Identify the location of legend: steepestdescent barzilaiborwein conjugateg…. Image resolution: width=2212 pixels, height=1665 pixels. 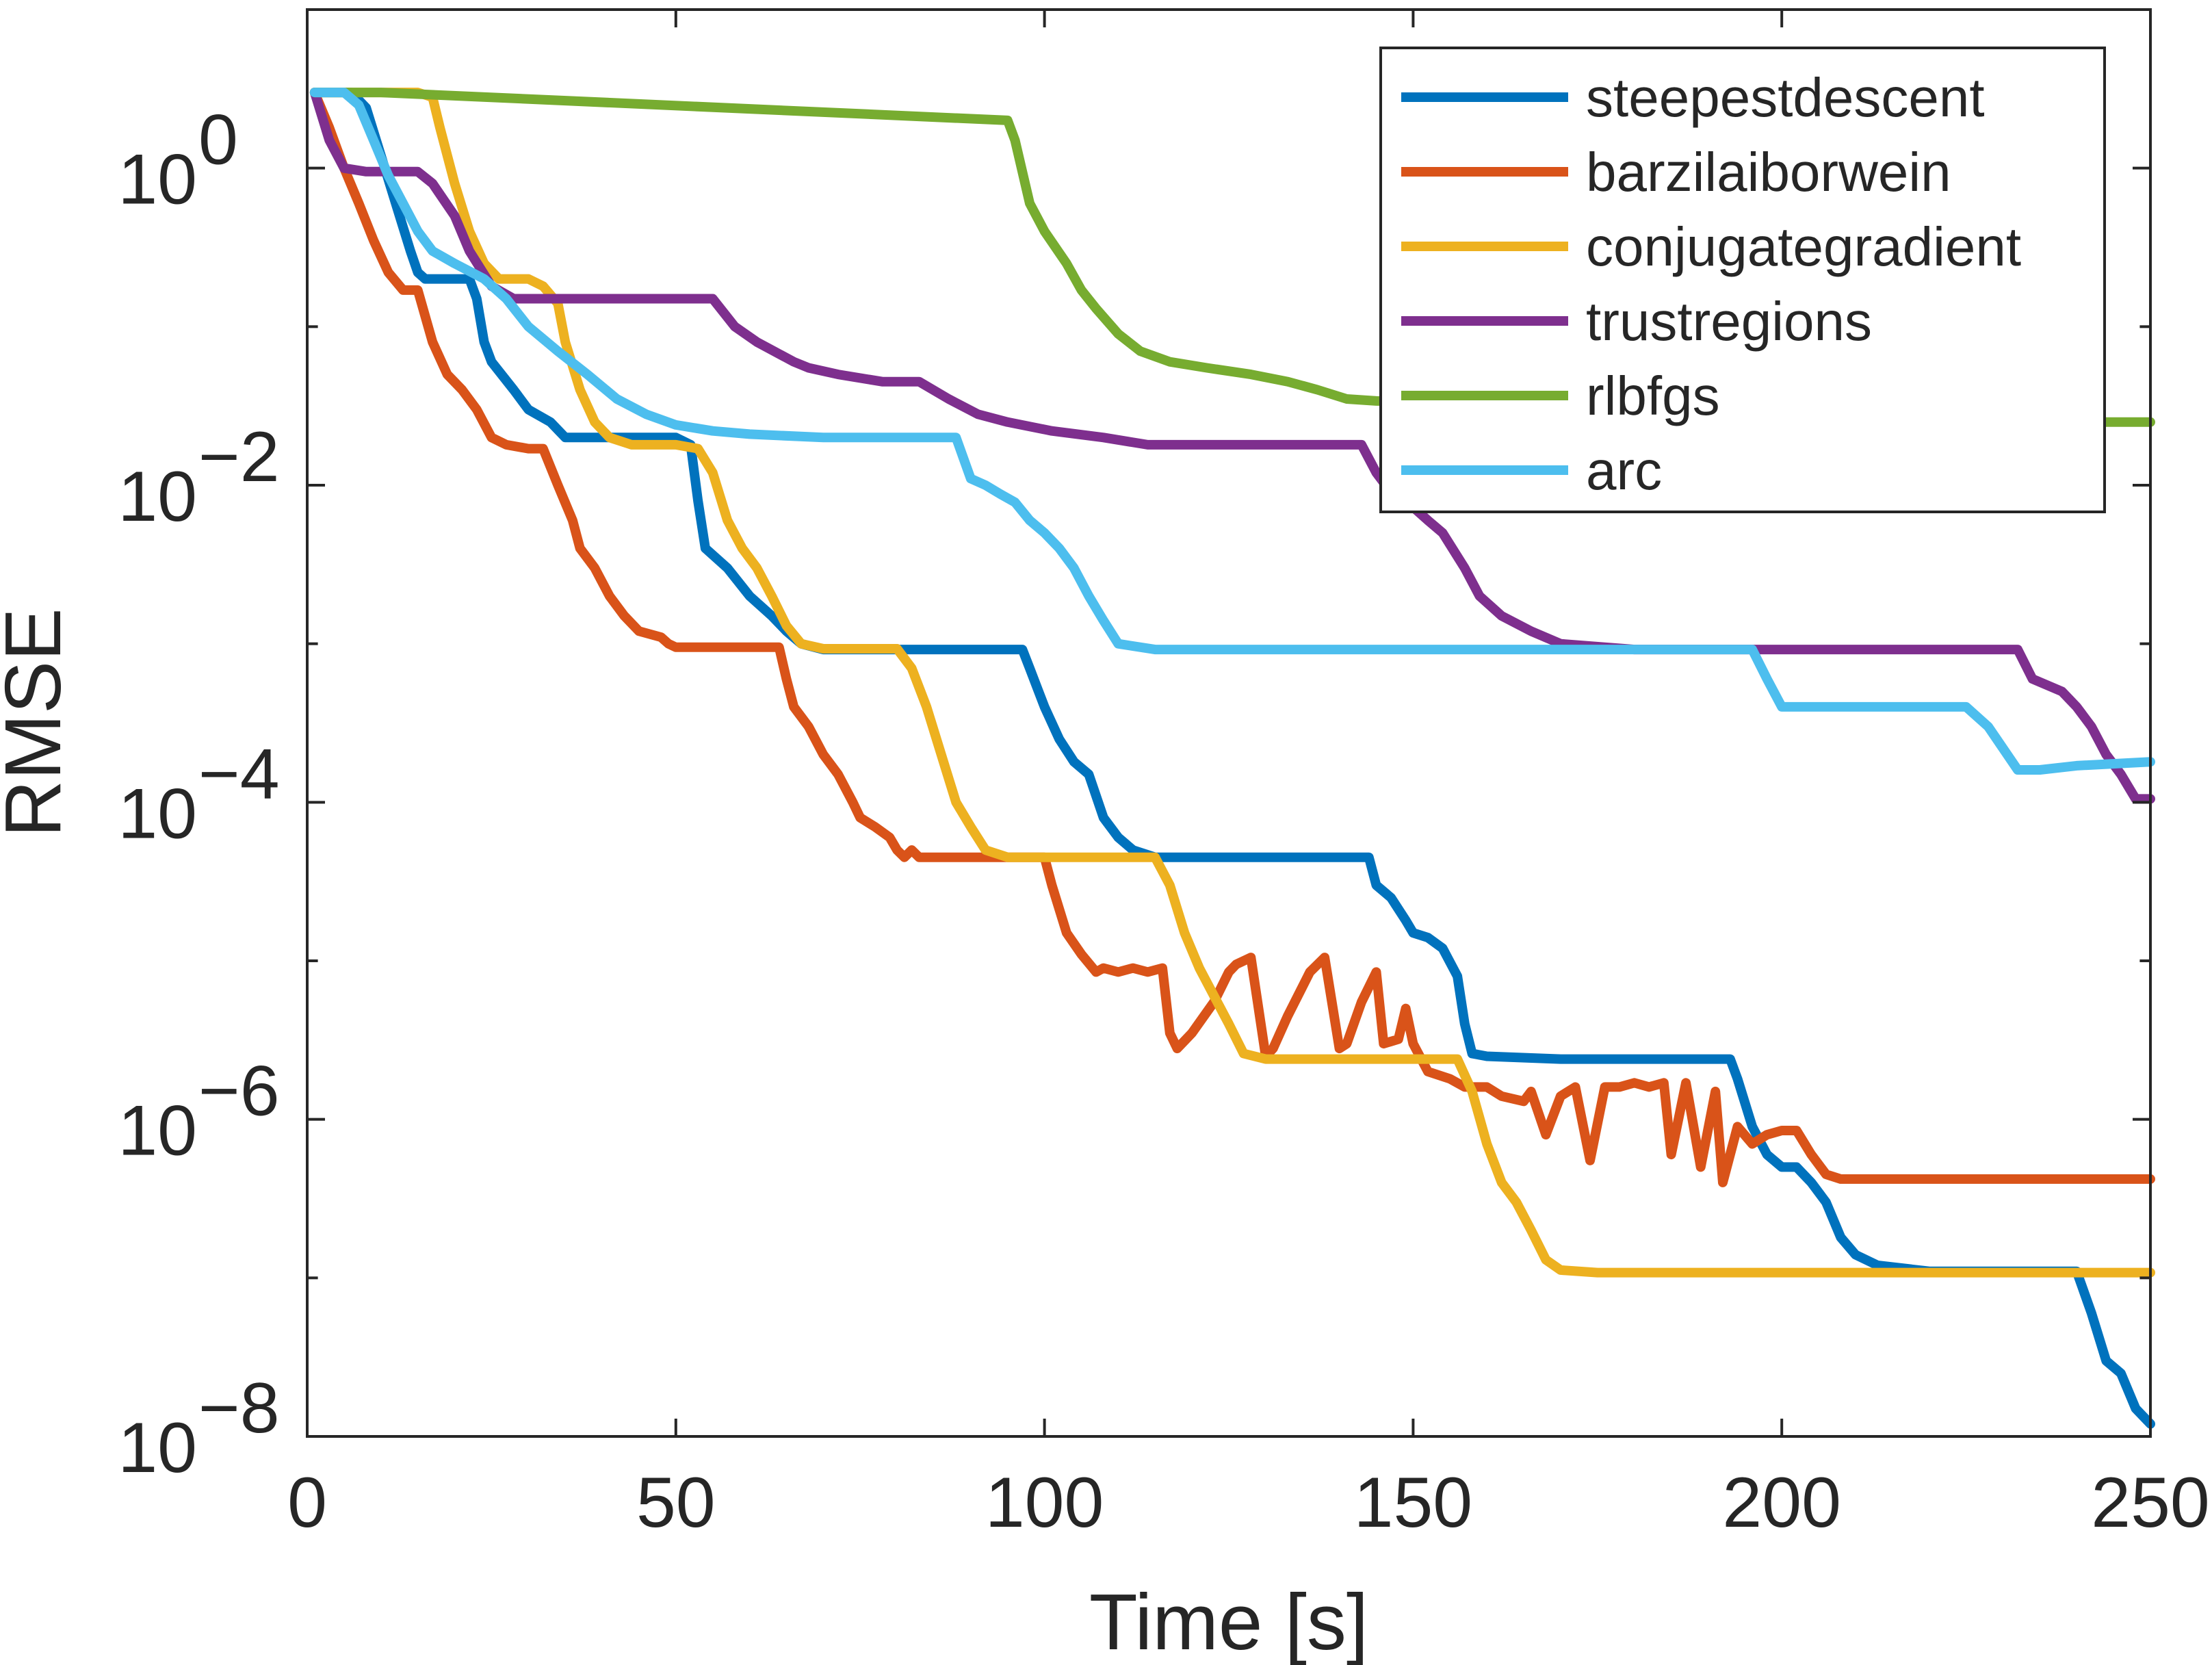
(1742, 280).